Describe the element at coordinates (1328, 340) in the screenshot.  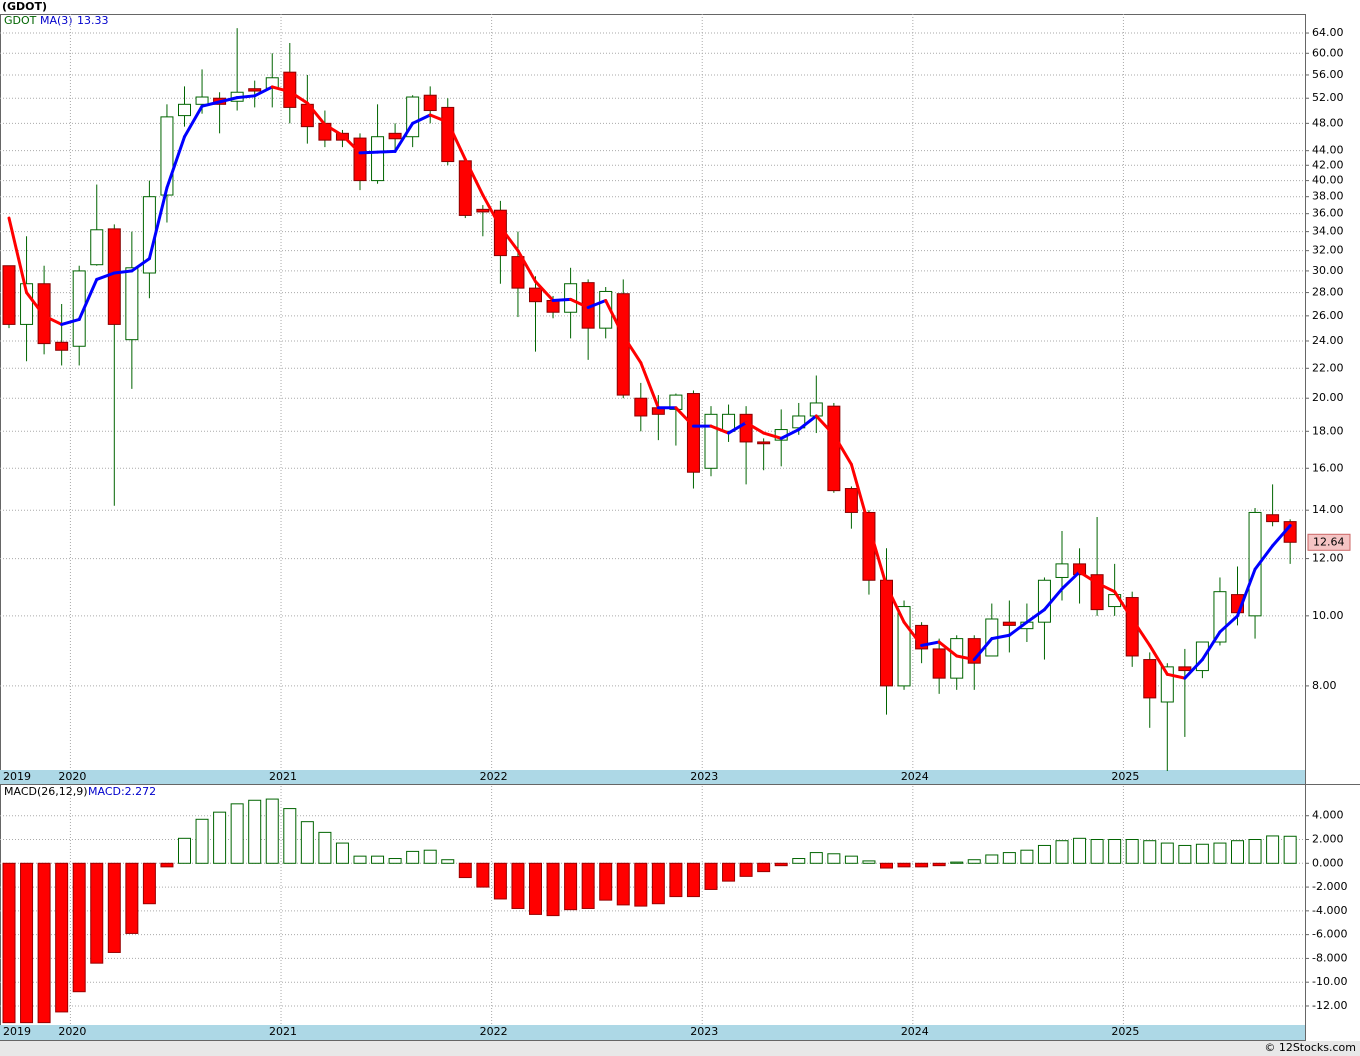
I see `y-tick-label: 24.00` at that location.